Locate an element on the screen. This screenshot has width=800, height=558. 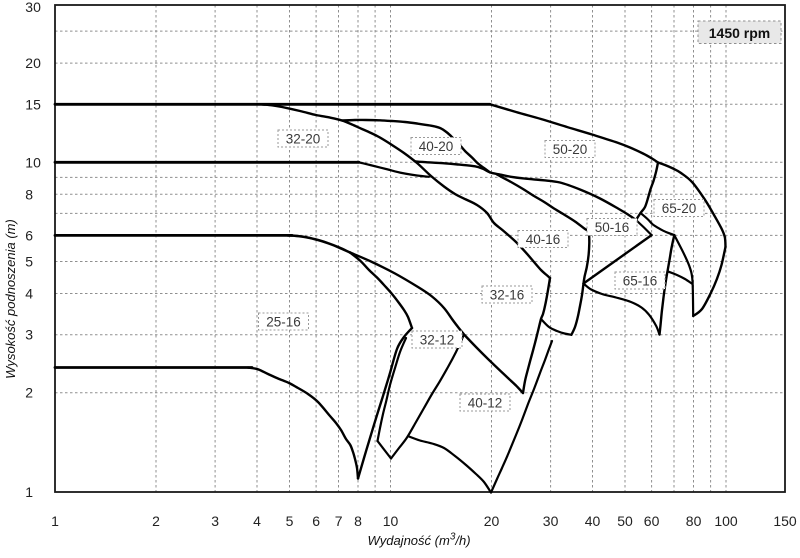
svg-text: 40-16 is located at coordinates (543, 239).